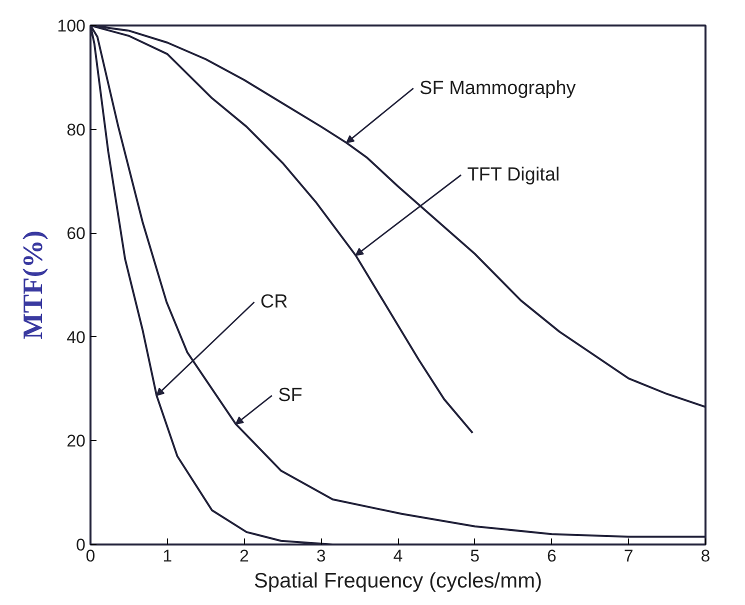  What do you see at coordinates (498, 88) in the screenshot?
I see `annotation: SF Mammography` at bounding box center [498, 88].